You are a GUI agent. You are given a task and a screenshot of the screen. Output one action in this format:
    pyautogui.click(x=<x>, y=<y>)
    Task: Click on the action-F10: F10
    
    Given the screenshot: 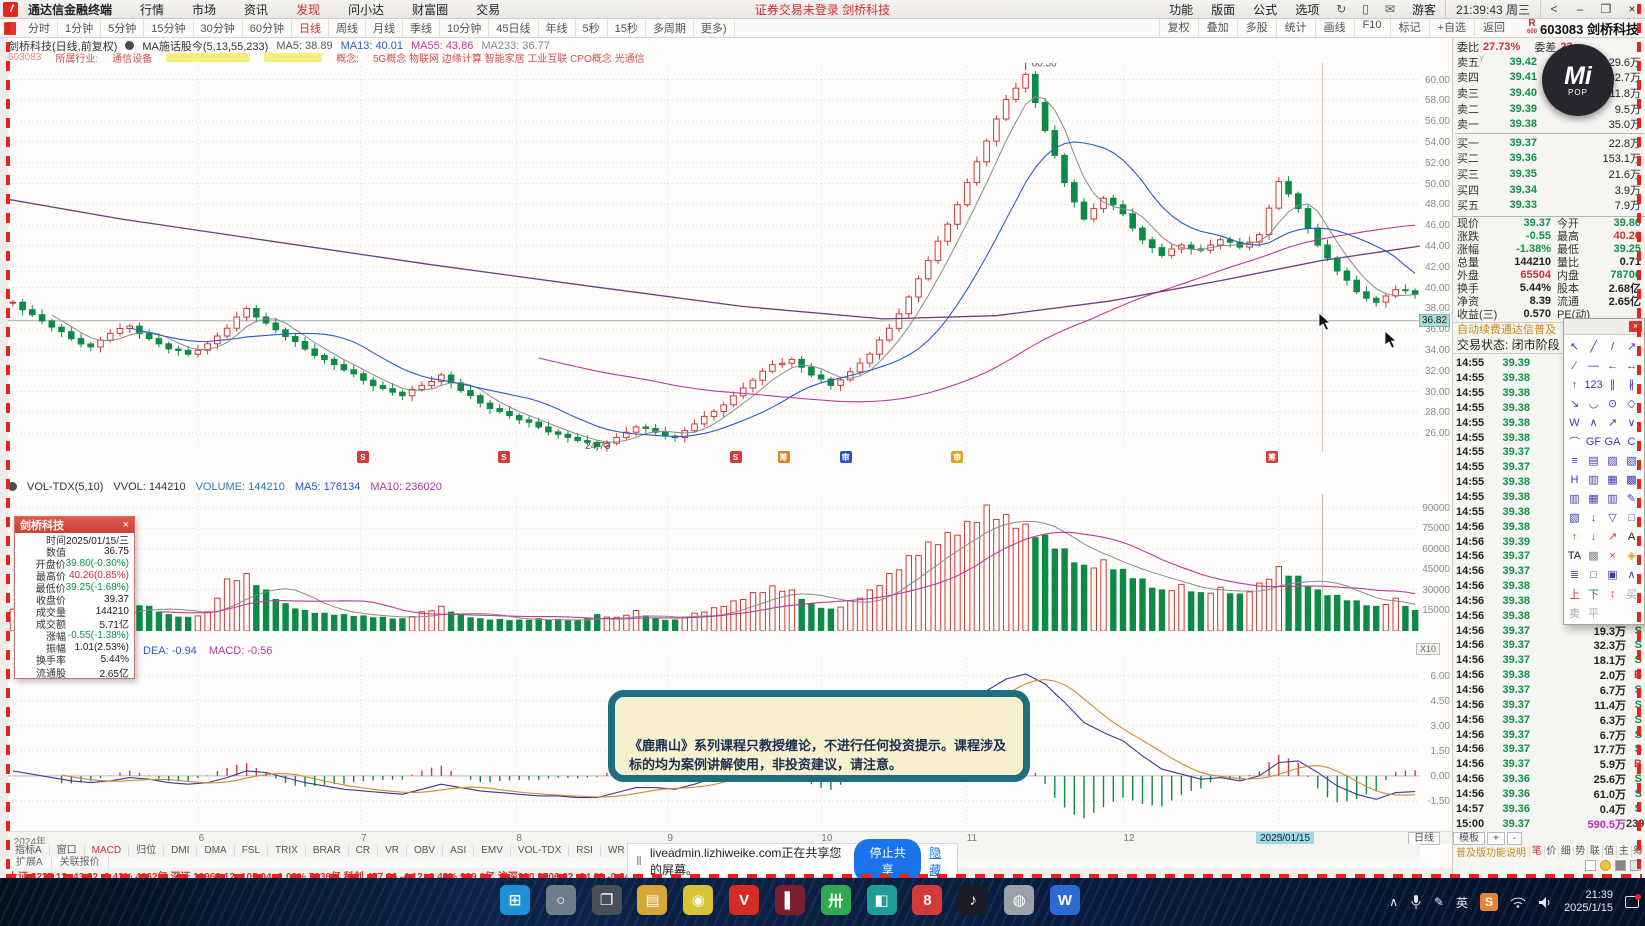 What is the action you would take?
    pyautogui.click(x=1371, y=28)
    